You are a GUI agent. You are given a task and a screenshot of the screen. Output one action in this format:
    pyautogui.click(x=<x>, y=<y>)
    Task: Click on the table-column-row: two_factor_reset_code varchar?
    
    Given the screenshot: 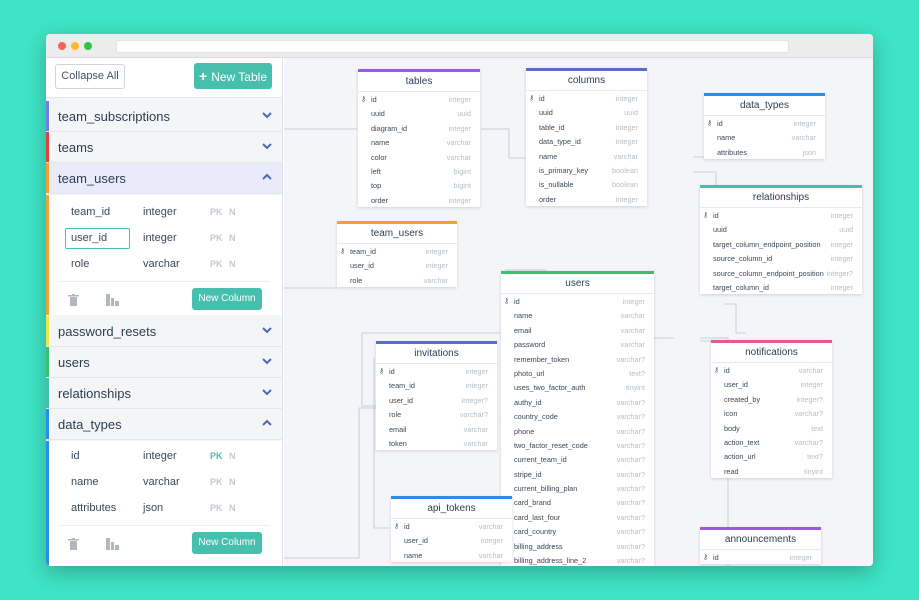 What is the action you would take?
    pyautogui.click(x=577, y=445)
    